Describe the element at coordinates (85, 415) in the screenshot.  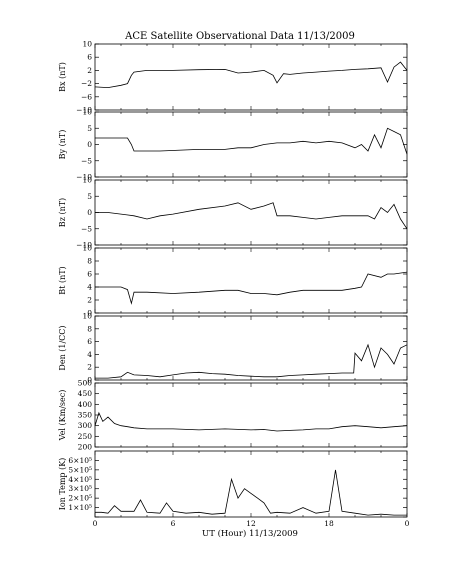
I see `y-tick-label: 350` at that location.